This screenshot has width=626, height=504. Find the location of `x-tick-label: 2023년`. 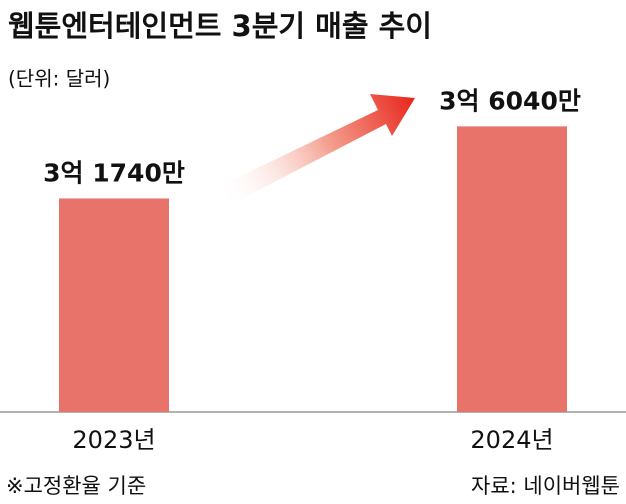

x-tick-label: 2023년 is located at coordinates (113, 440).